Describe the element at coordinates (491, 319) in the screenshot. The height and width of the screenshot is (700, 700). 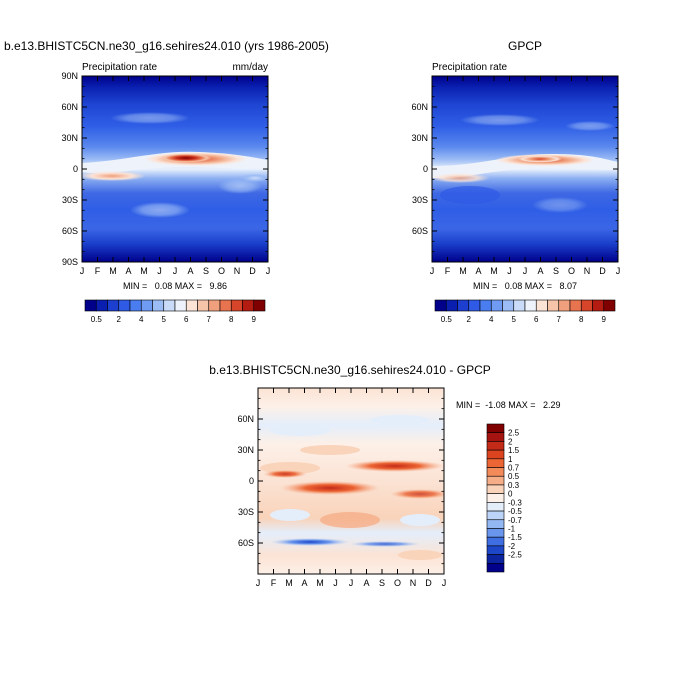
I see `colorbar-tick-label: 4` at that location.